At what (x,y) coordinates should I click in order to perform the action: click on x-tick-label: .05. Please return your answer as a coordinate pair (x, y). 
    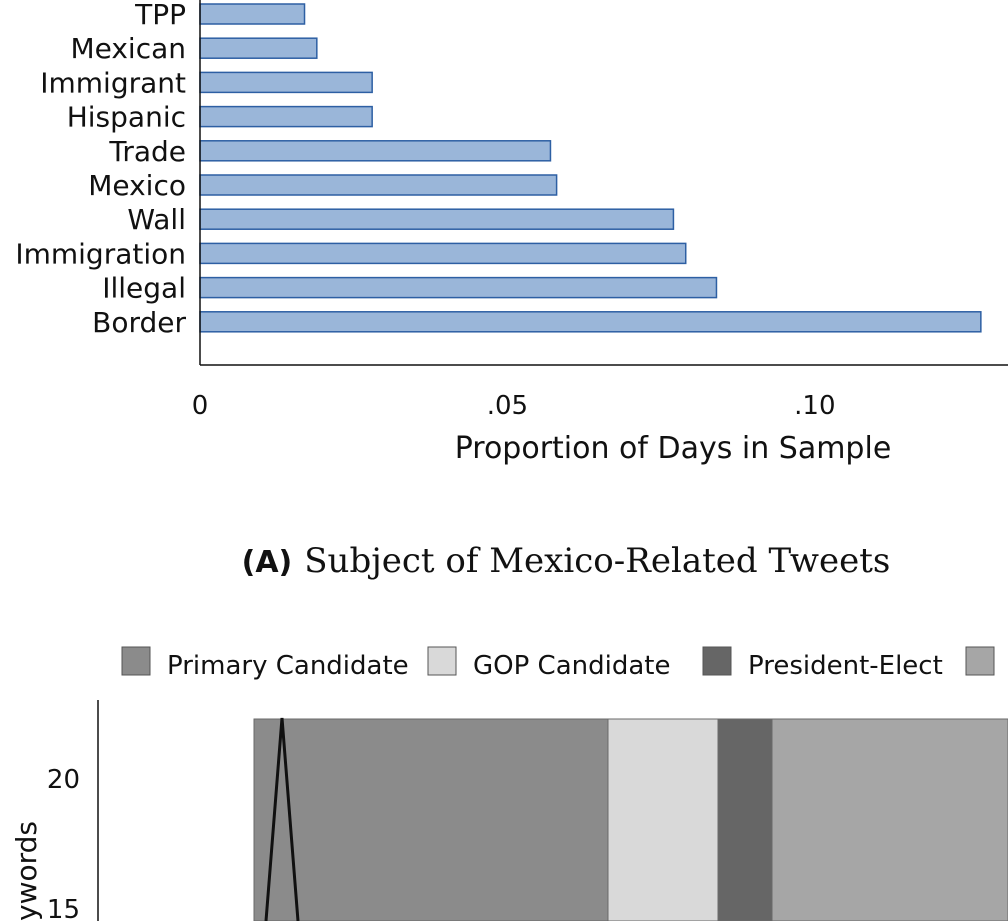
    Looking at the image, I should click on (507, 406).